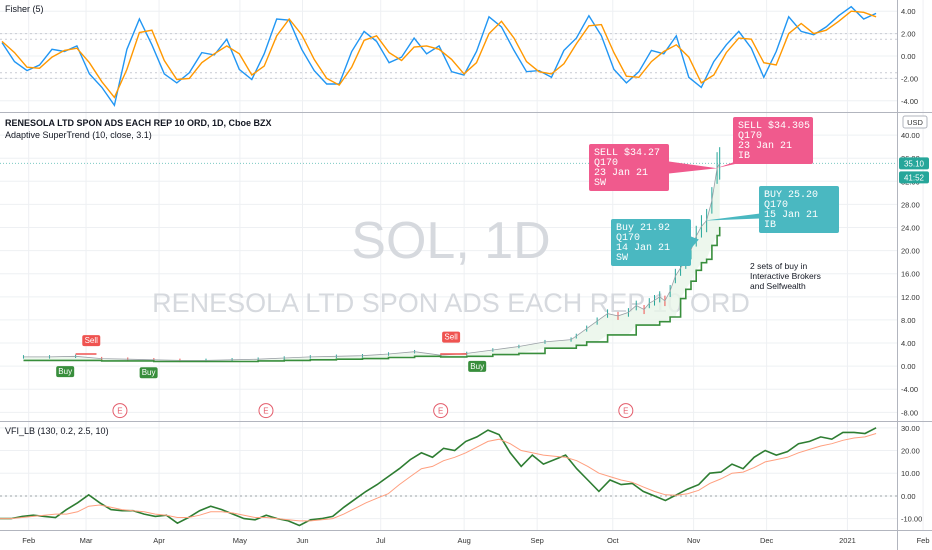 This screenshot has width=932, height=550. What do you see at coordinates (791, 215) in the screenshot?
I see `callout-text: 15 Jan 21` at bounding box center [791, 215].